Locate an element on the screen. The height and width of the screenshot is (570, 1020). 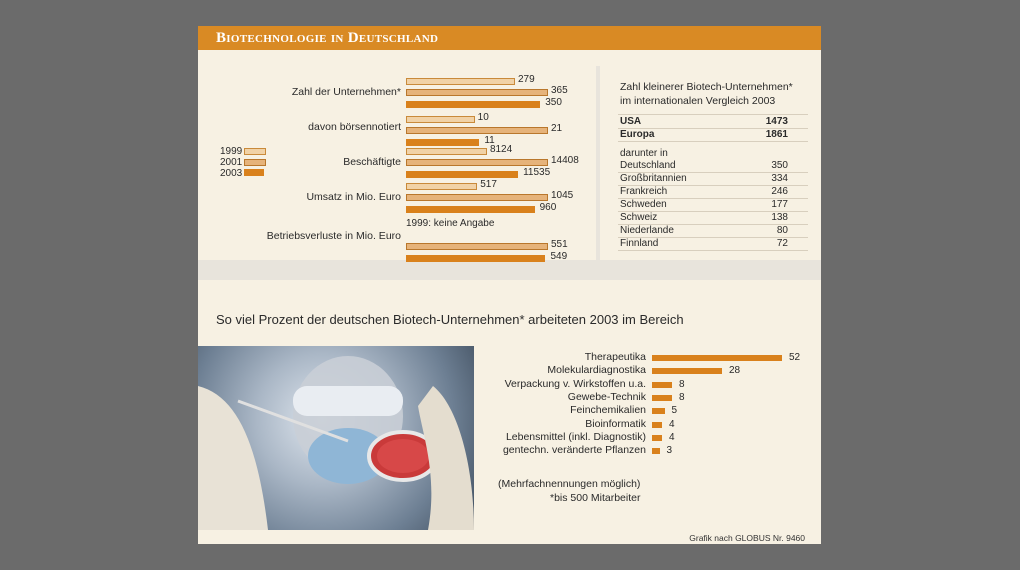
bar-value-label: 350 is located at coordinates (553, 102).